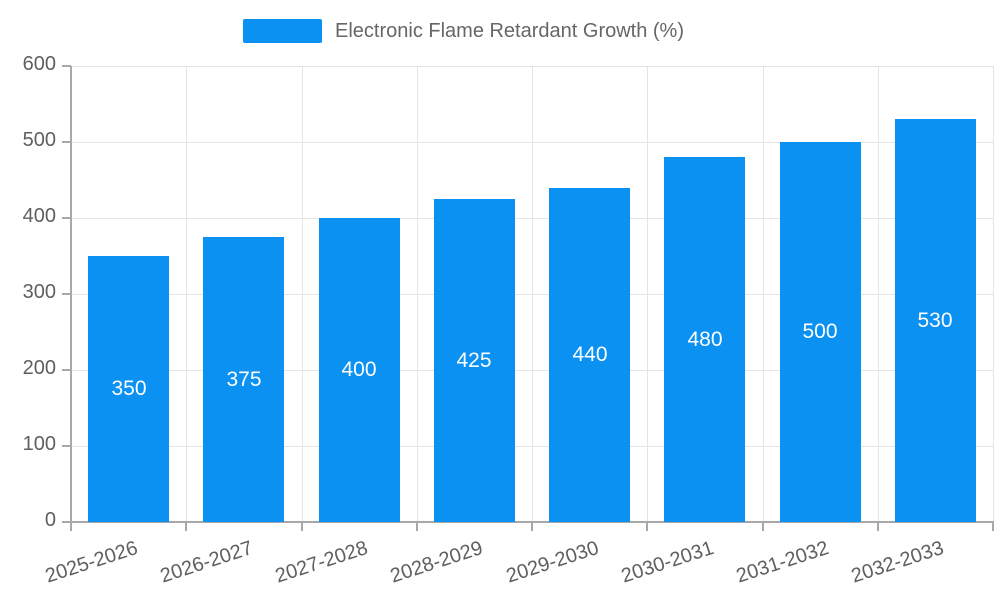 This screenshot has width=1000, height=600. What do you see at coordinates (92, 562) in the screenshot?
I see `x-axis-tick-label: 2025-2026` at bounding box center [92, 562].